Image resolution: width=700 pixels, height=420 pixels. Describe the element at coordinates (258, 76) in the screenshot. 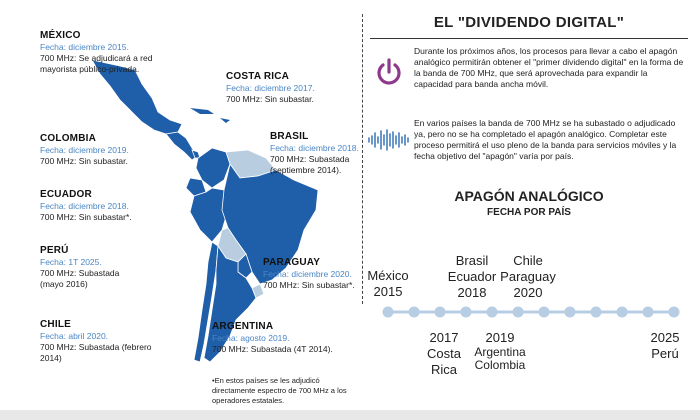

I see `country-name: COSTA RICA` at that location.